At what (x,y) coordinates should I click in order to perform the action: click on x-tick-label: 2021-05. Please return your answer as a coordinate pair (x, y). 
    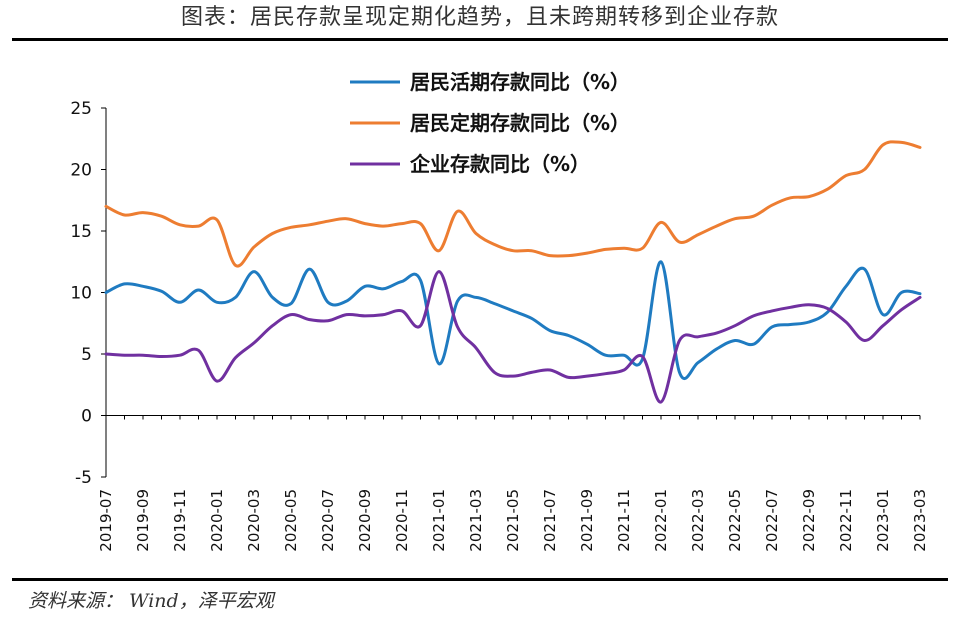
    Looking at the image, I should click on (513, 520).